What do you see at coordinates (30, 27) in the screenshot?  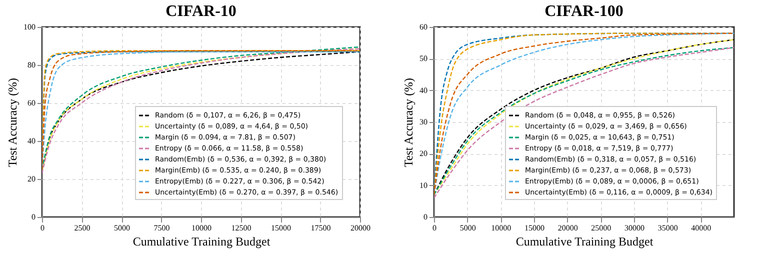 I see `y-tick-label: 100` at bounding box center [30, 27].